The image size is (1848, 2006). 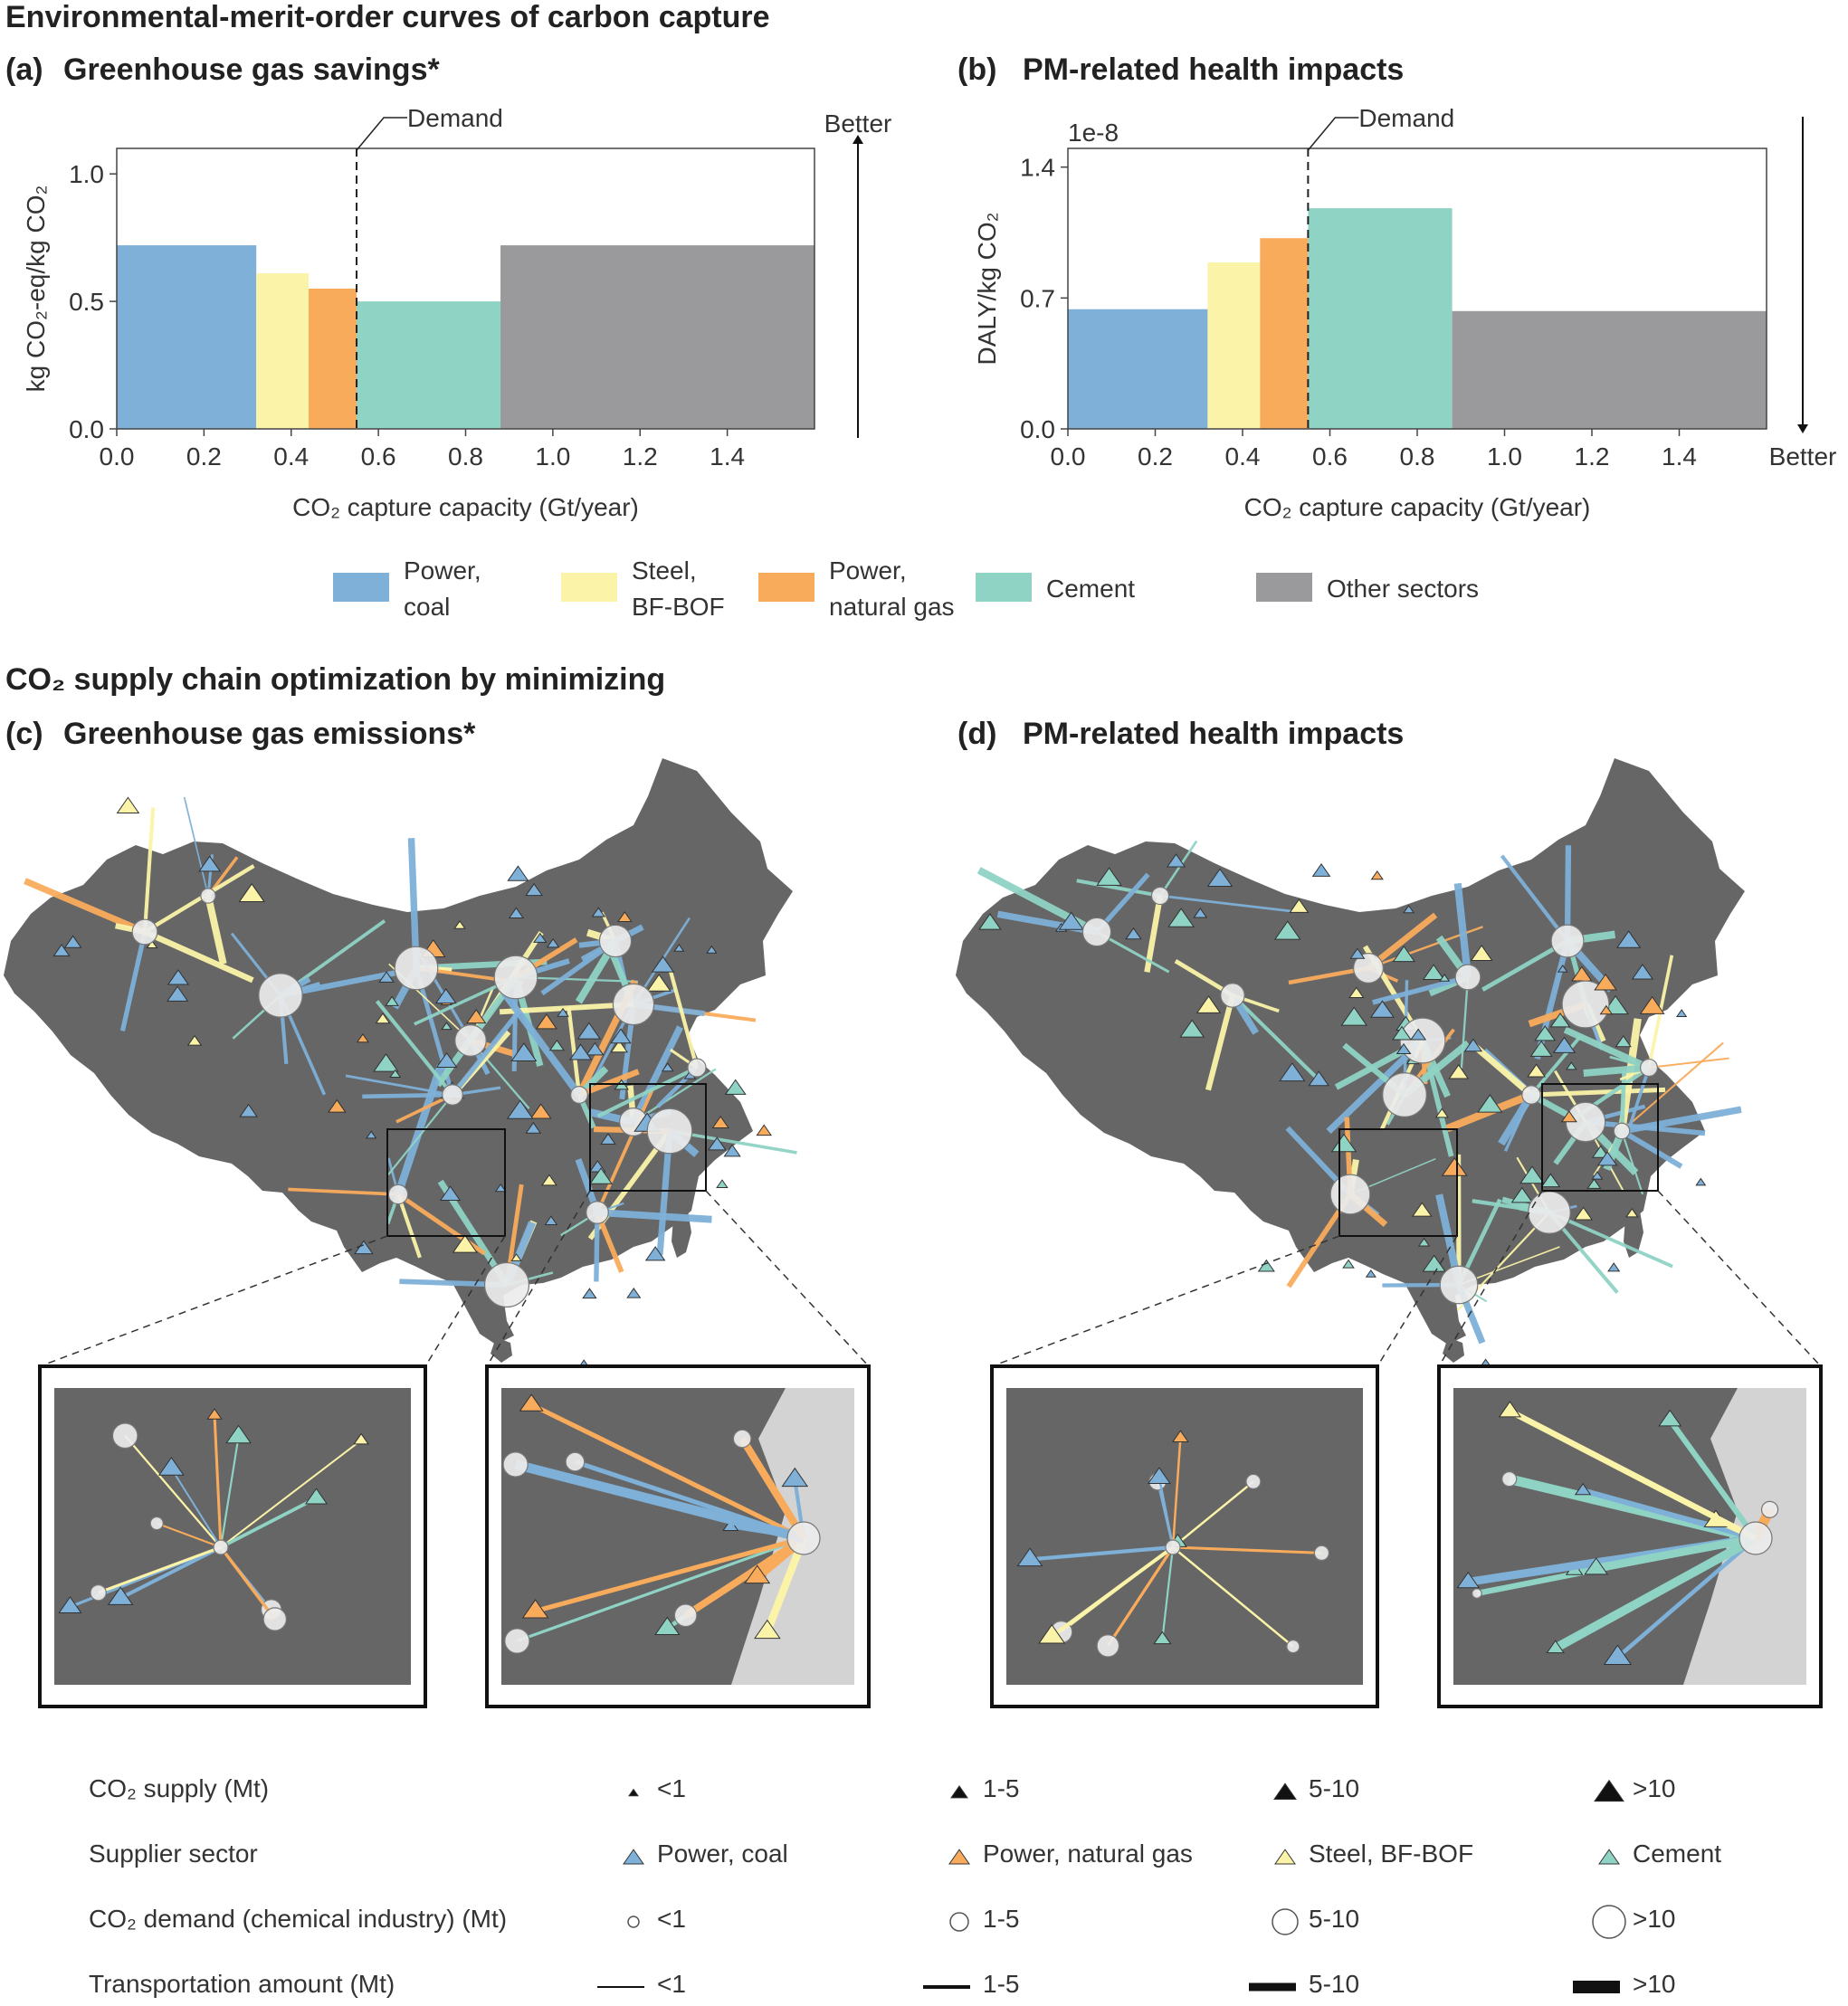 I want to click on xtick-label-b-7: 1.4, so click(x=1679, y=456).